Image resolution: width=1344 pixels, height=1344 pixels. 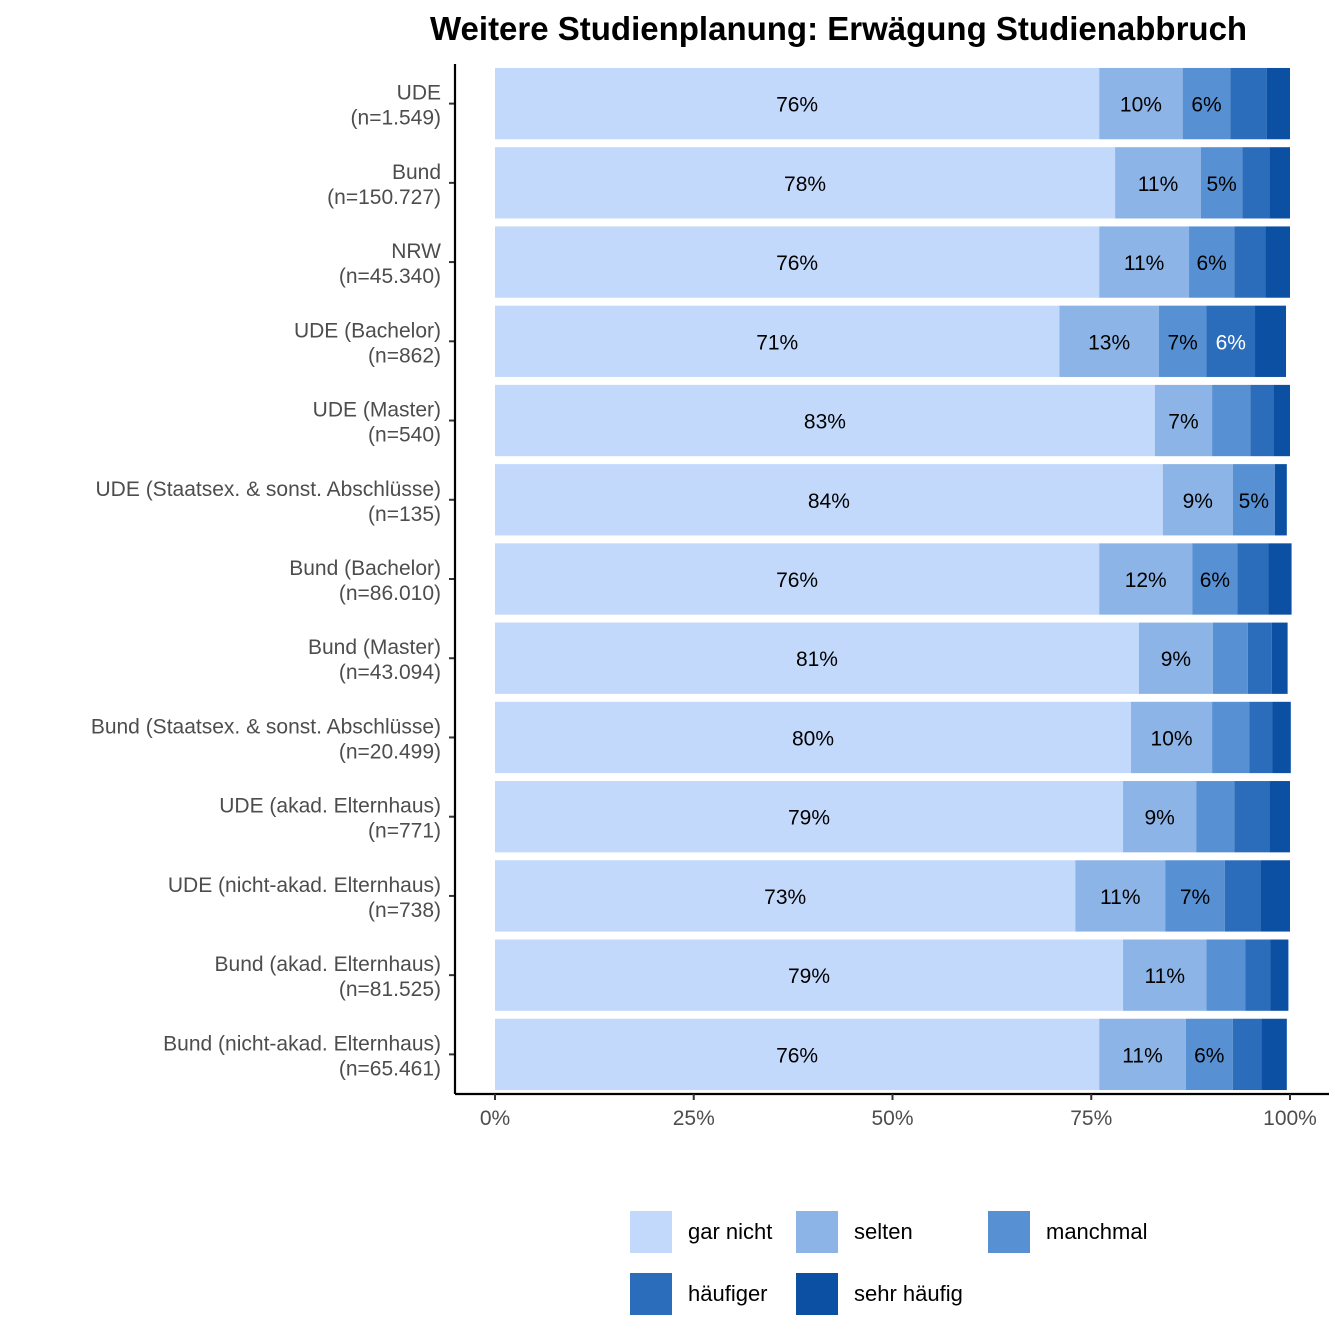 I want to click on bar-value-label: 12%, so click(x=1146, y=580).